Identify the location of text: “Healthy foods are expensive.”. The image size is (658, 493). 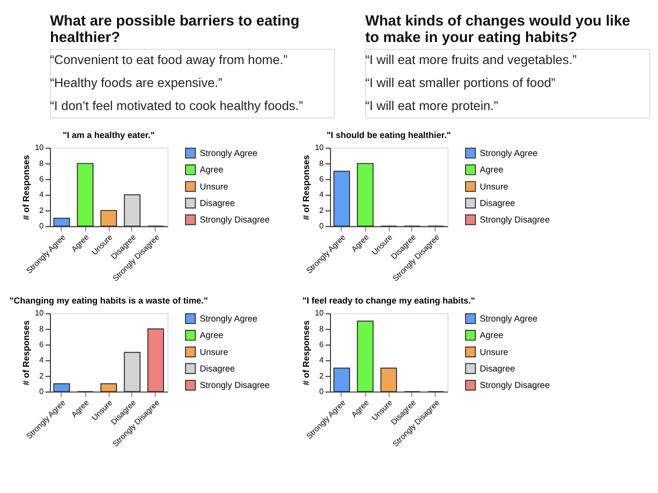
(136, 82).